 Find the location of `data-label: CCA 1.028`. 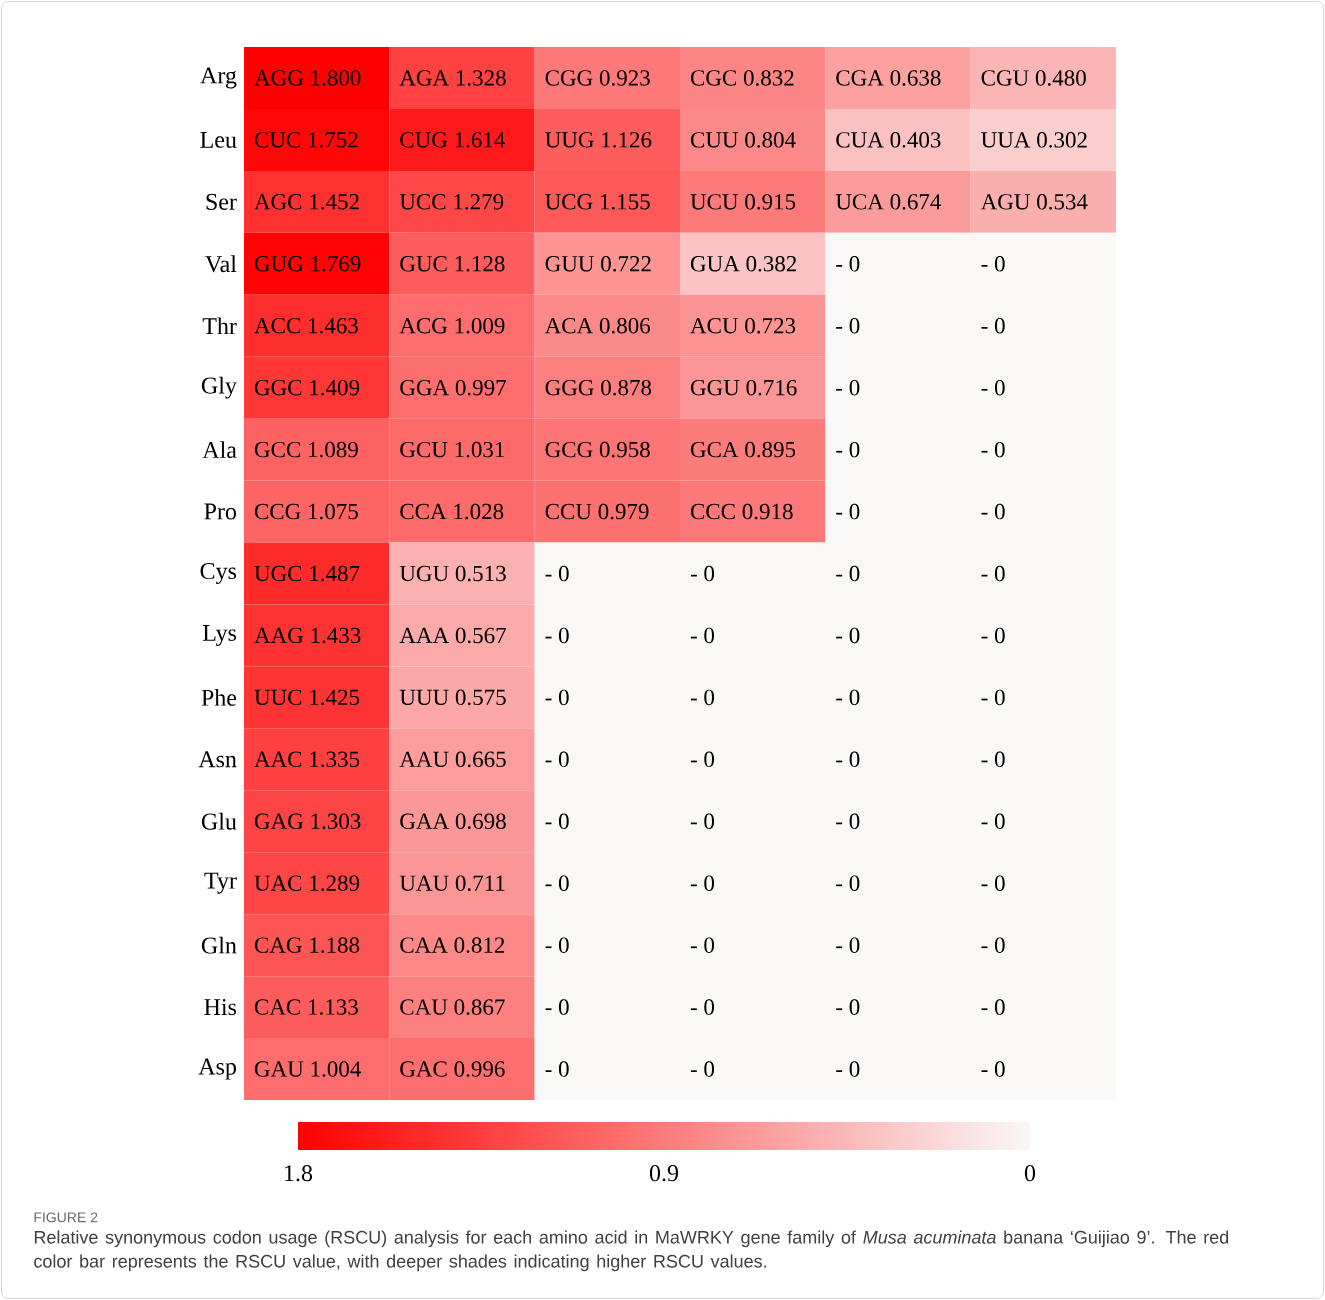

data-label: CCA 1.028 is located at coordinates (452, 511).